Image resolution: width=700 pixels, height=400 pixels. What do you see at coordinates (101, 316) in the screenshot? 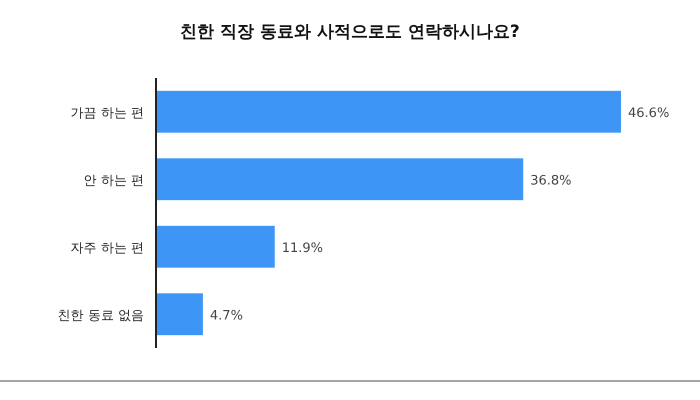
I see `y-tick-label: 친한 동료 없음` at bounding box center [101, 316].